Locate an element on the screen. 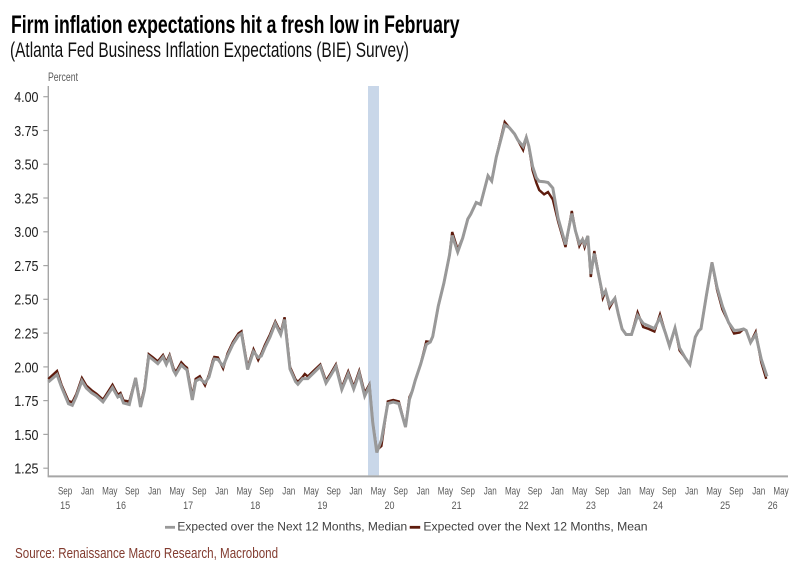 The image size is (805, 570). svg-text: 20 is located at coordinates (390, 506).